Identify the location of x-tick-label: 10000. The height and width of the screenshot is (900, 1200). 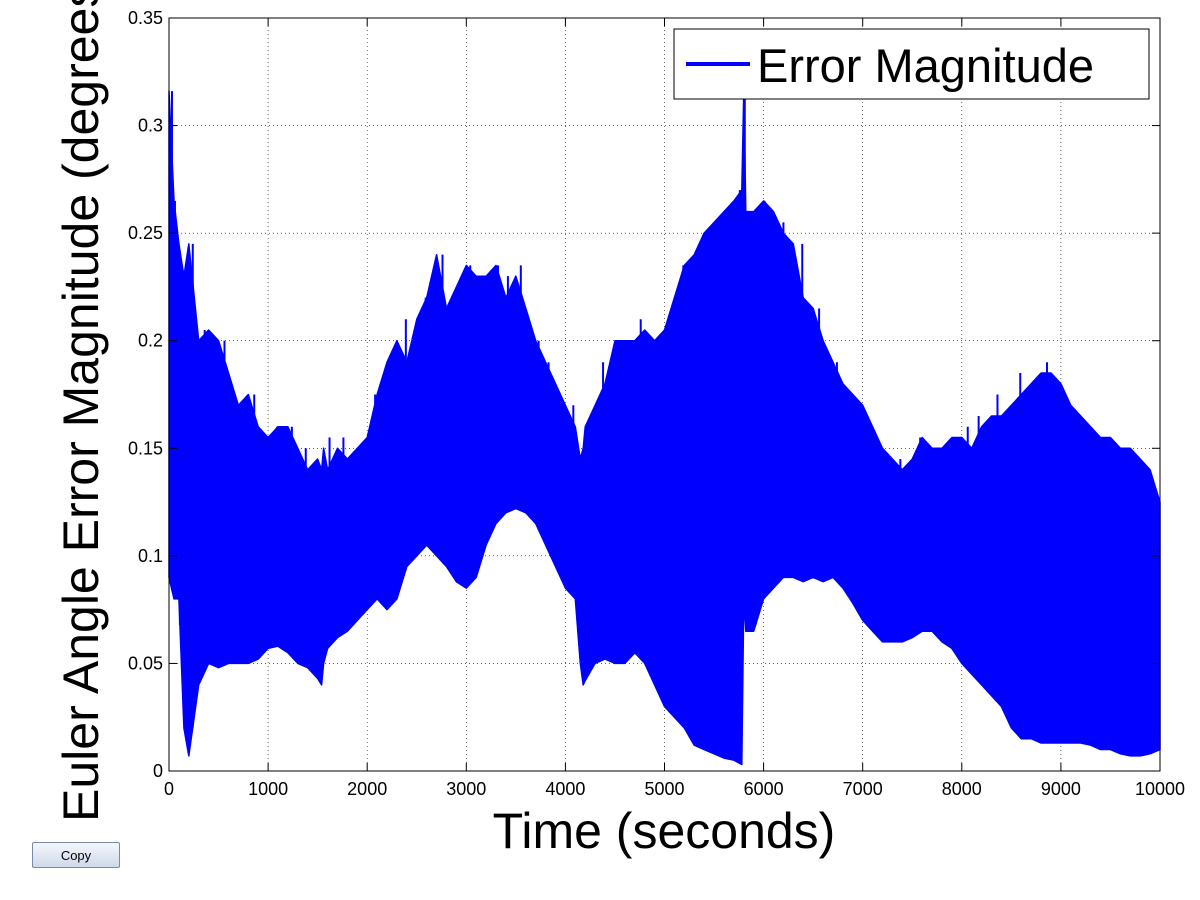
(1160, 789).